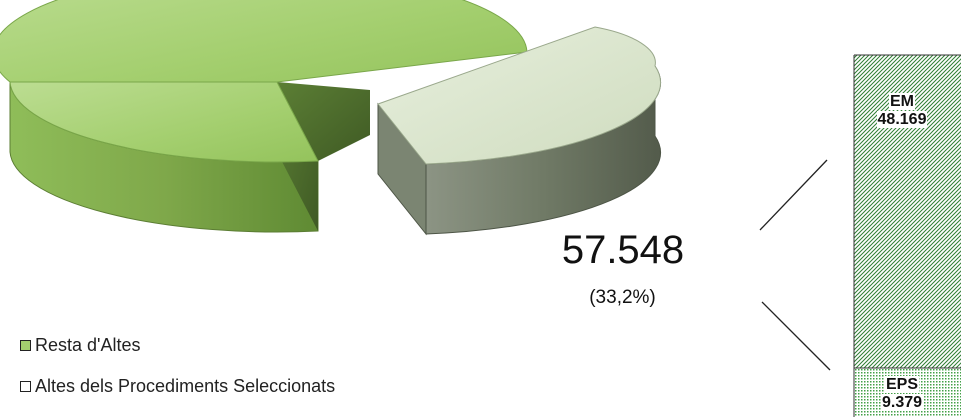 This screenshot has height=417, width=961. Describe the element at coordinates (902, 402) in the screenshot. I see `bar-label-eps-value: 9.379` at that location.